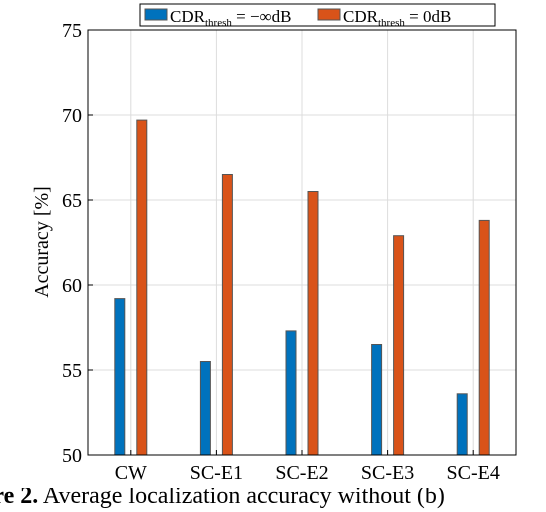 Image resolution: width=546 pixels, height=512 pixels. What do you see at coordinates (387, 473) in the screenshot?
I see `x-tick-label: SC-E3` at bounding box center [387, 473].